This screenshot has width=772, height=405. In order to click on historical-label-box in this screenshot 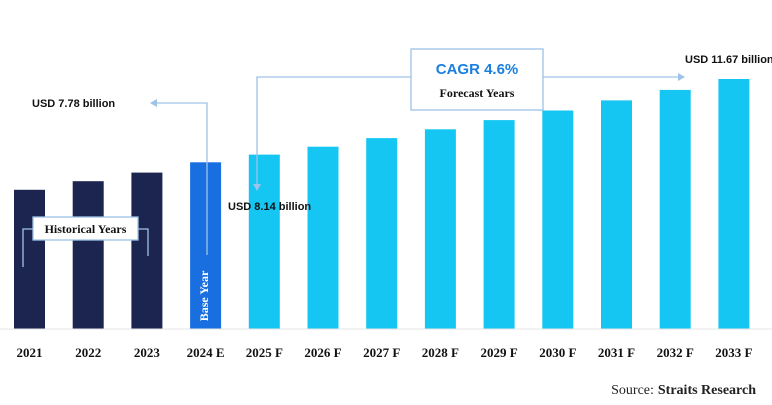, I will do `click(85, 228)`.